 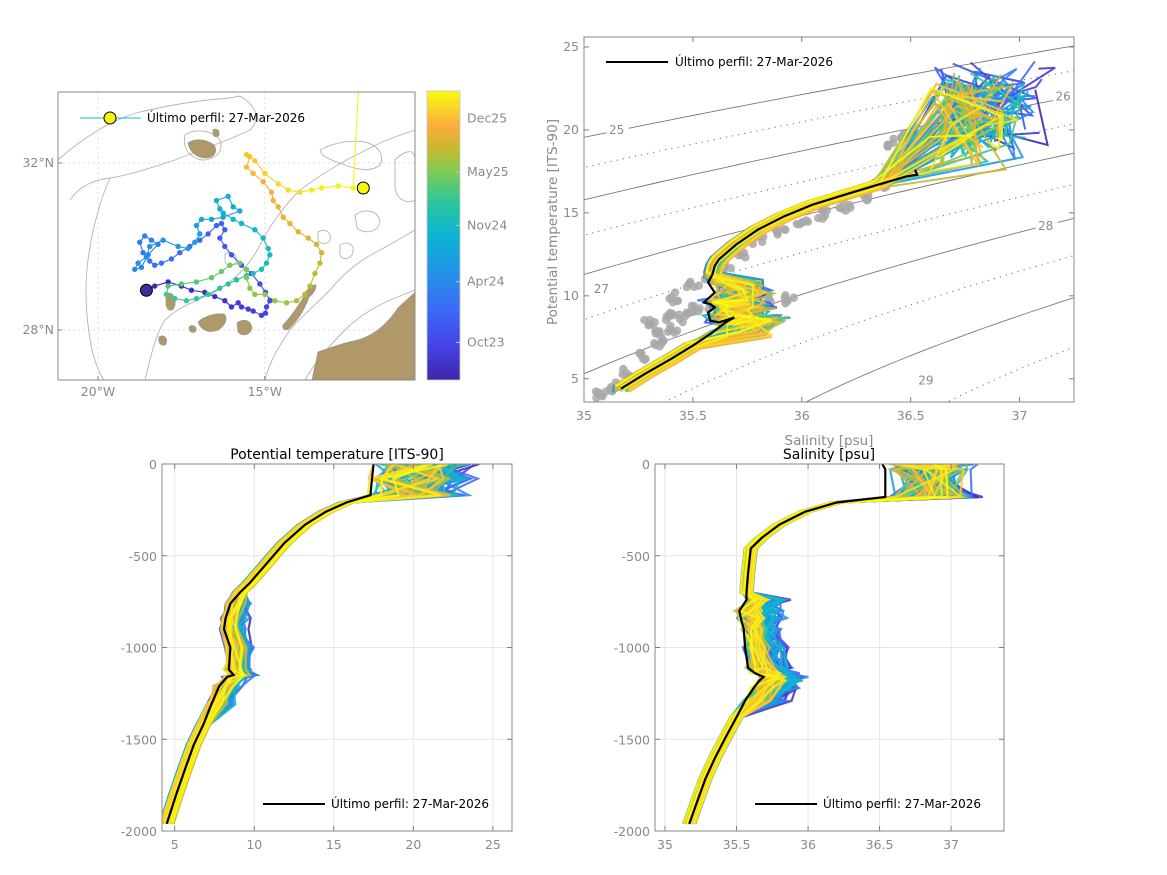 What do you see at coordinates (270, 644) in the screenshot?
I see `tp-last-profile-line` at bounding box center [270, 644].